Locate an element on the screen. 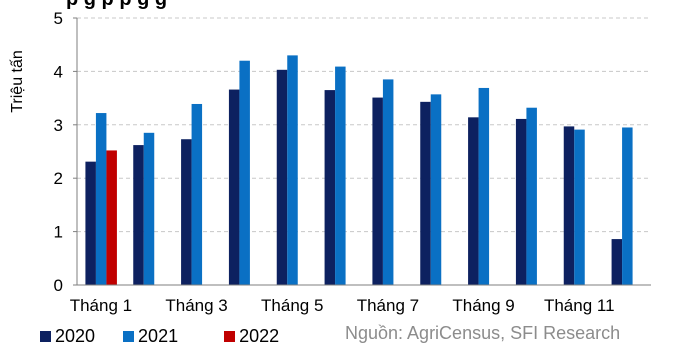 The width and height of the screenshot is (675, 347). legend-label-2020: 2020 is located at coordinates (75, 336).